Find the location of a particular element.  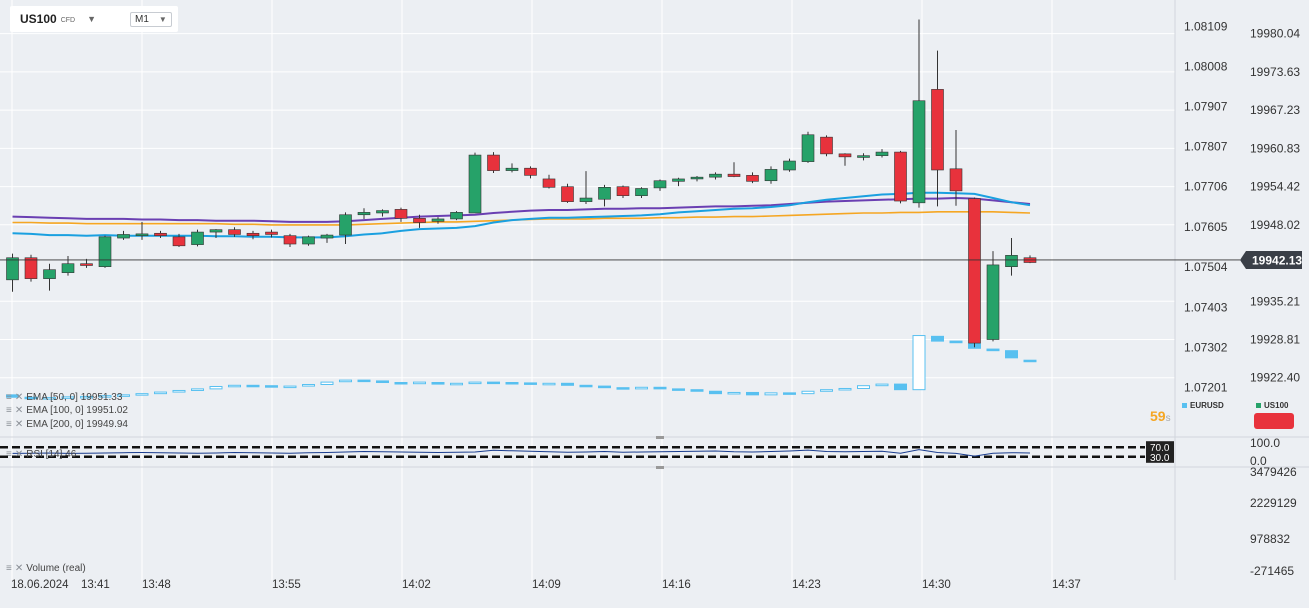

ema50-line is located at coordinates (521, 215).